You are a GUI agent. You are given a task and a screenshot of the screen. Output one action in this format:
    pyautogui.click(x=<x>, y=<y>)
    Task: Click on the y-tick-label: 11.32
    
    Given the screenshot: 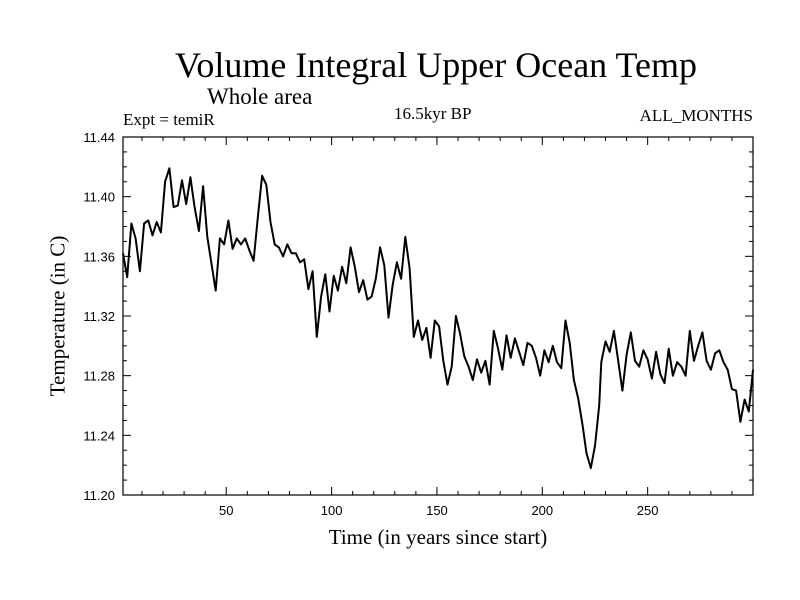 What is the action you would take?
    pyautogui.click(x=99, y=316)
    